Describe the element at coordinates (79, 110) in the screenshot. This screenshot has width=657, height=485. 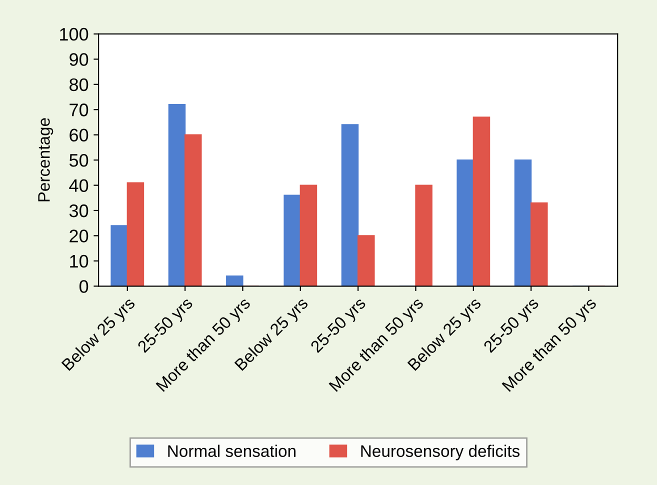
I see `y-tick-label: 70` at that location.